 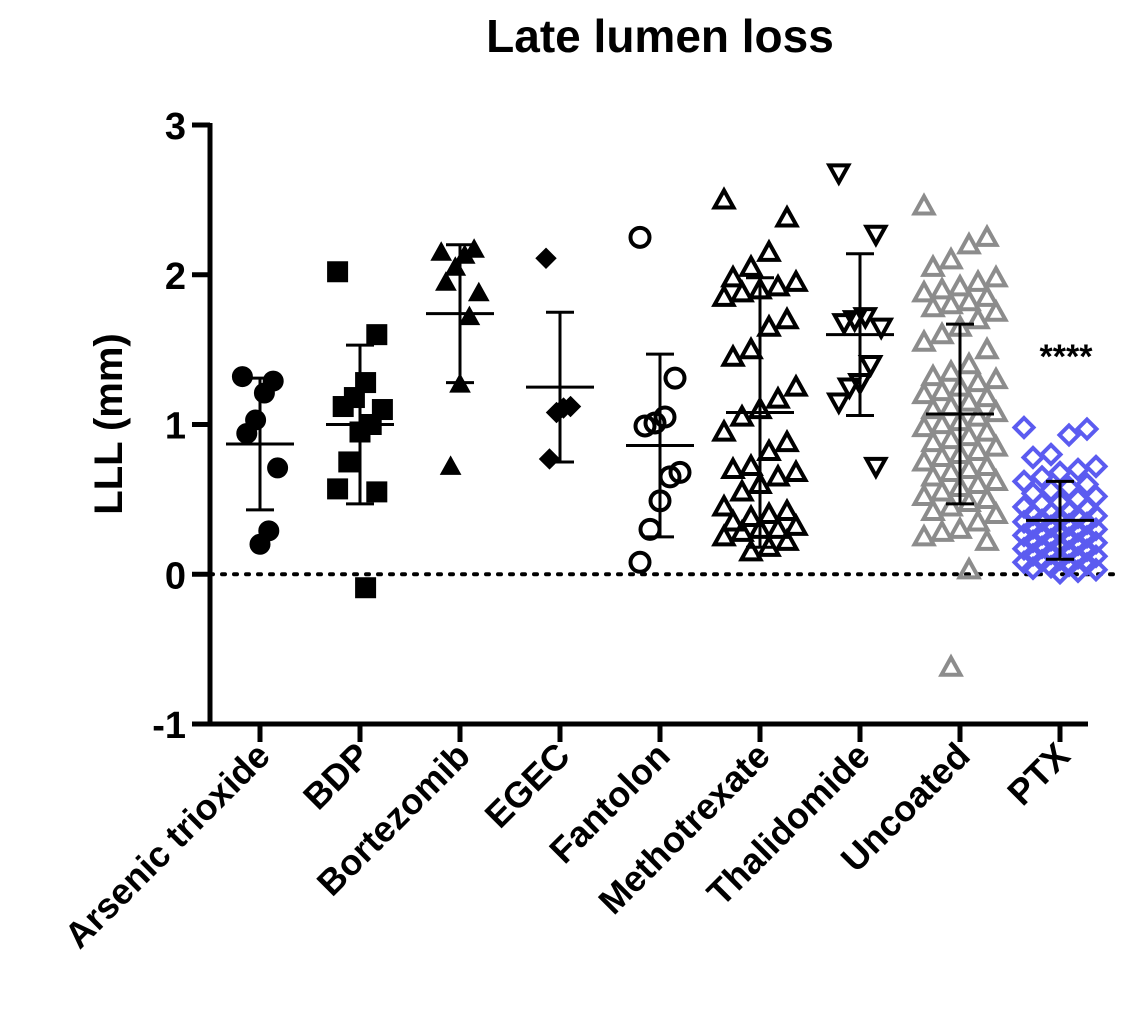 I want to click on x-tick-label: BDP, so click(x=336, y=776).